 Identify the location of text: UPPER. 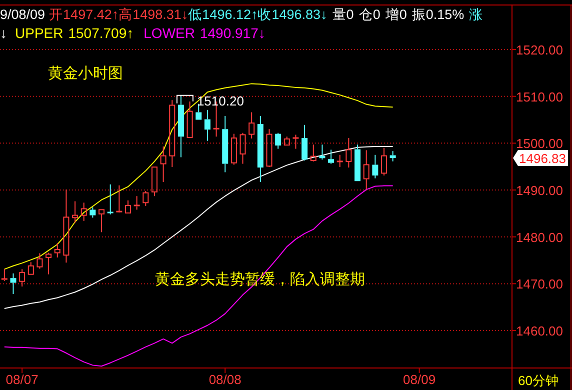
(39, 33).